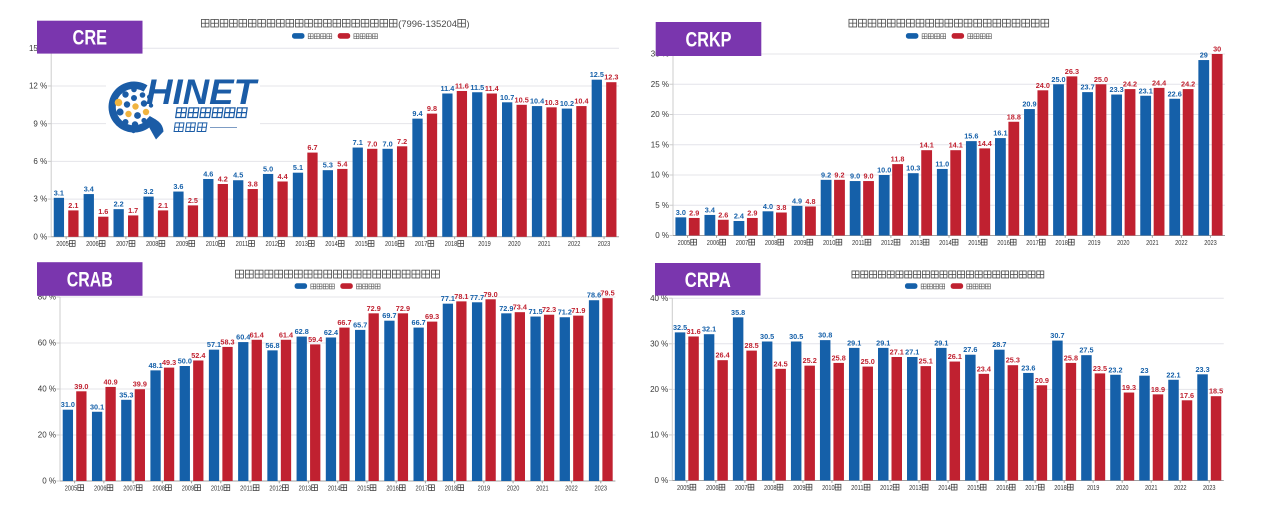 Image resolution: width=1267 pixels, height=508 pixels. What do you see at coordinates (578, 310) in the screenshot?
I see `svg-text: 71.9` at bounding box center [578, 310].